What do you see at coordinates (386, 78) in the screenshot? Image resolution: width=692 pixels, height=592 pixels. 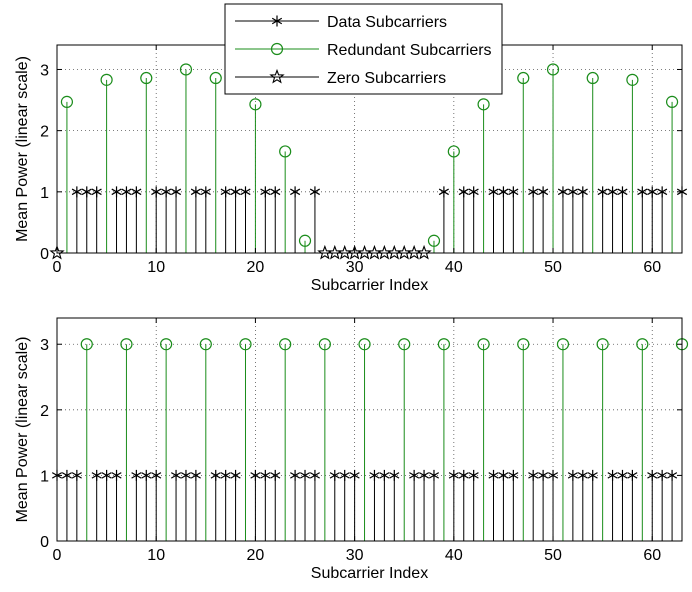 I see `legend-label: Zero Subcarriers` at bounding box center [386, 78].